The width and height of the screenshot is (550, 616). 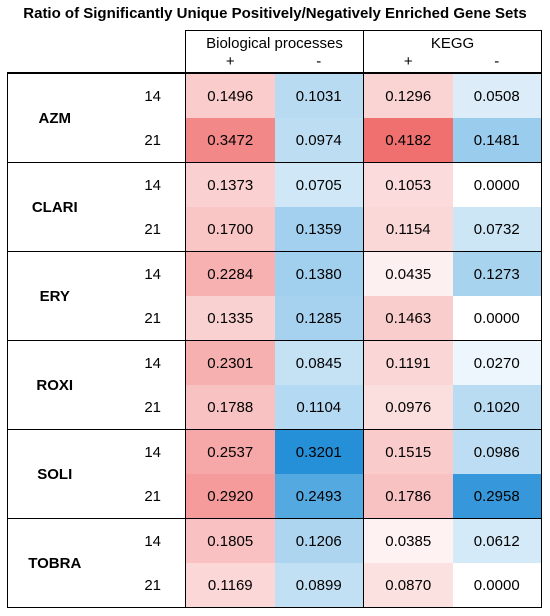 I want to click on heatmap-cell: 0.1020, so click(x=497, y=407).